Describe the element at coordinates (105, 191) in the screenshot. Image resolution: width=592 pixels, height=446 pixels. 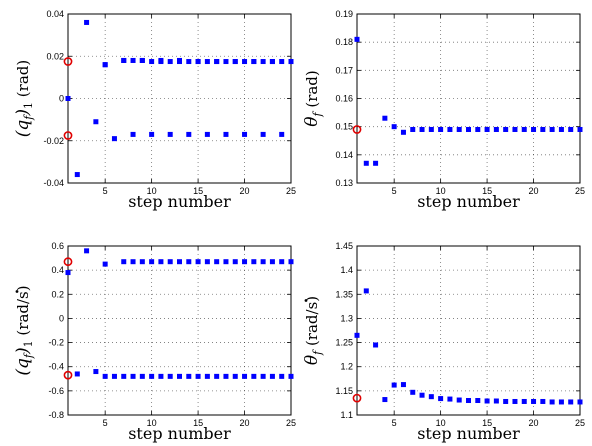
I see `x-tick-label: 5` at that location.